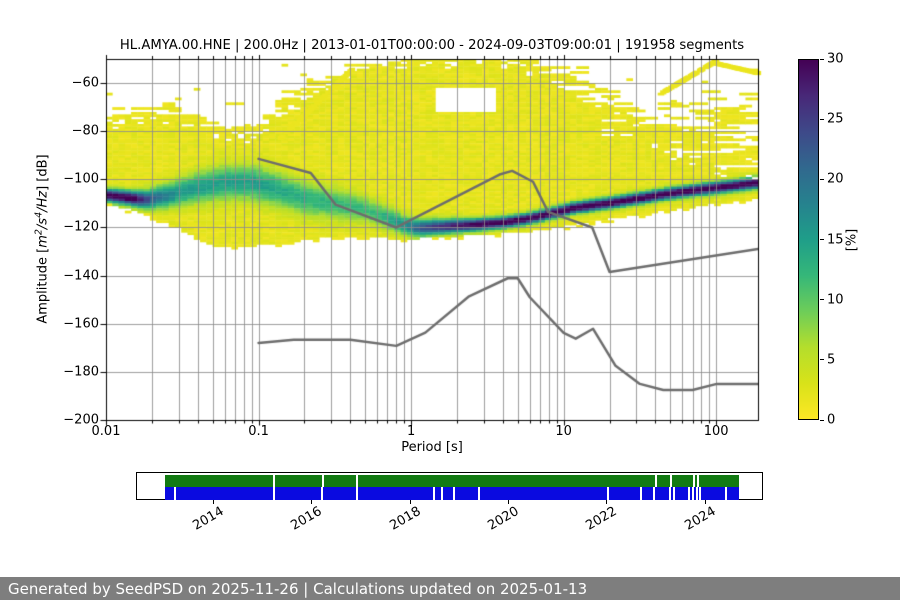 This screenshot has width=900, height=600. What do you see at coordinates (213, 502) in the screenshot?
I see `timeline-tick-2014` at bounding box center [213, 502].